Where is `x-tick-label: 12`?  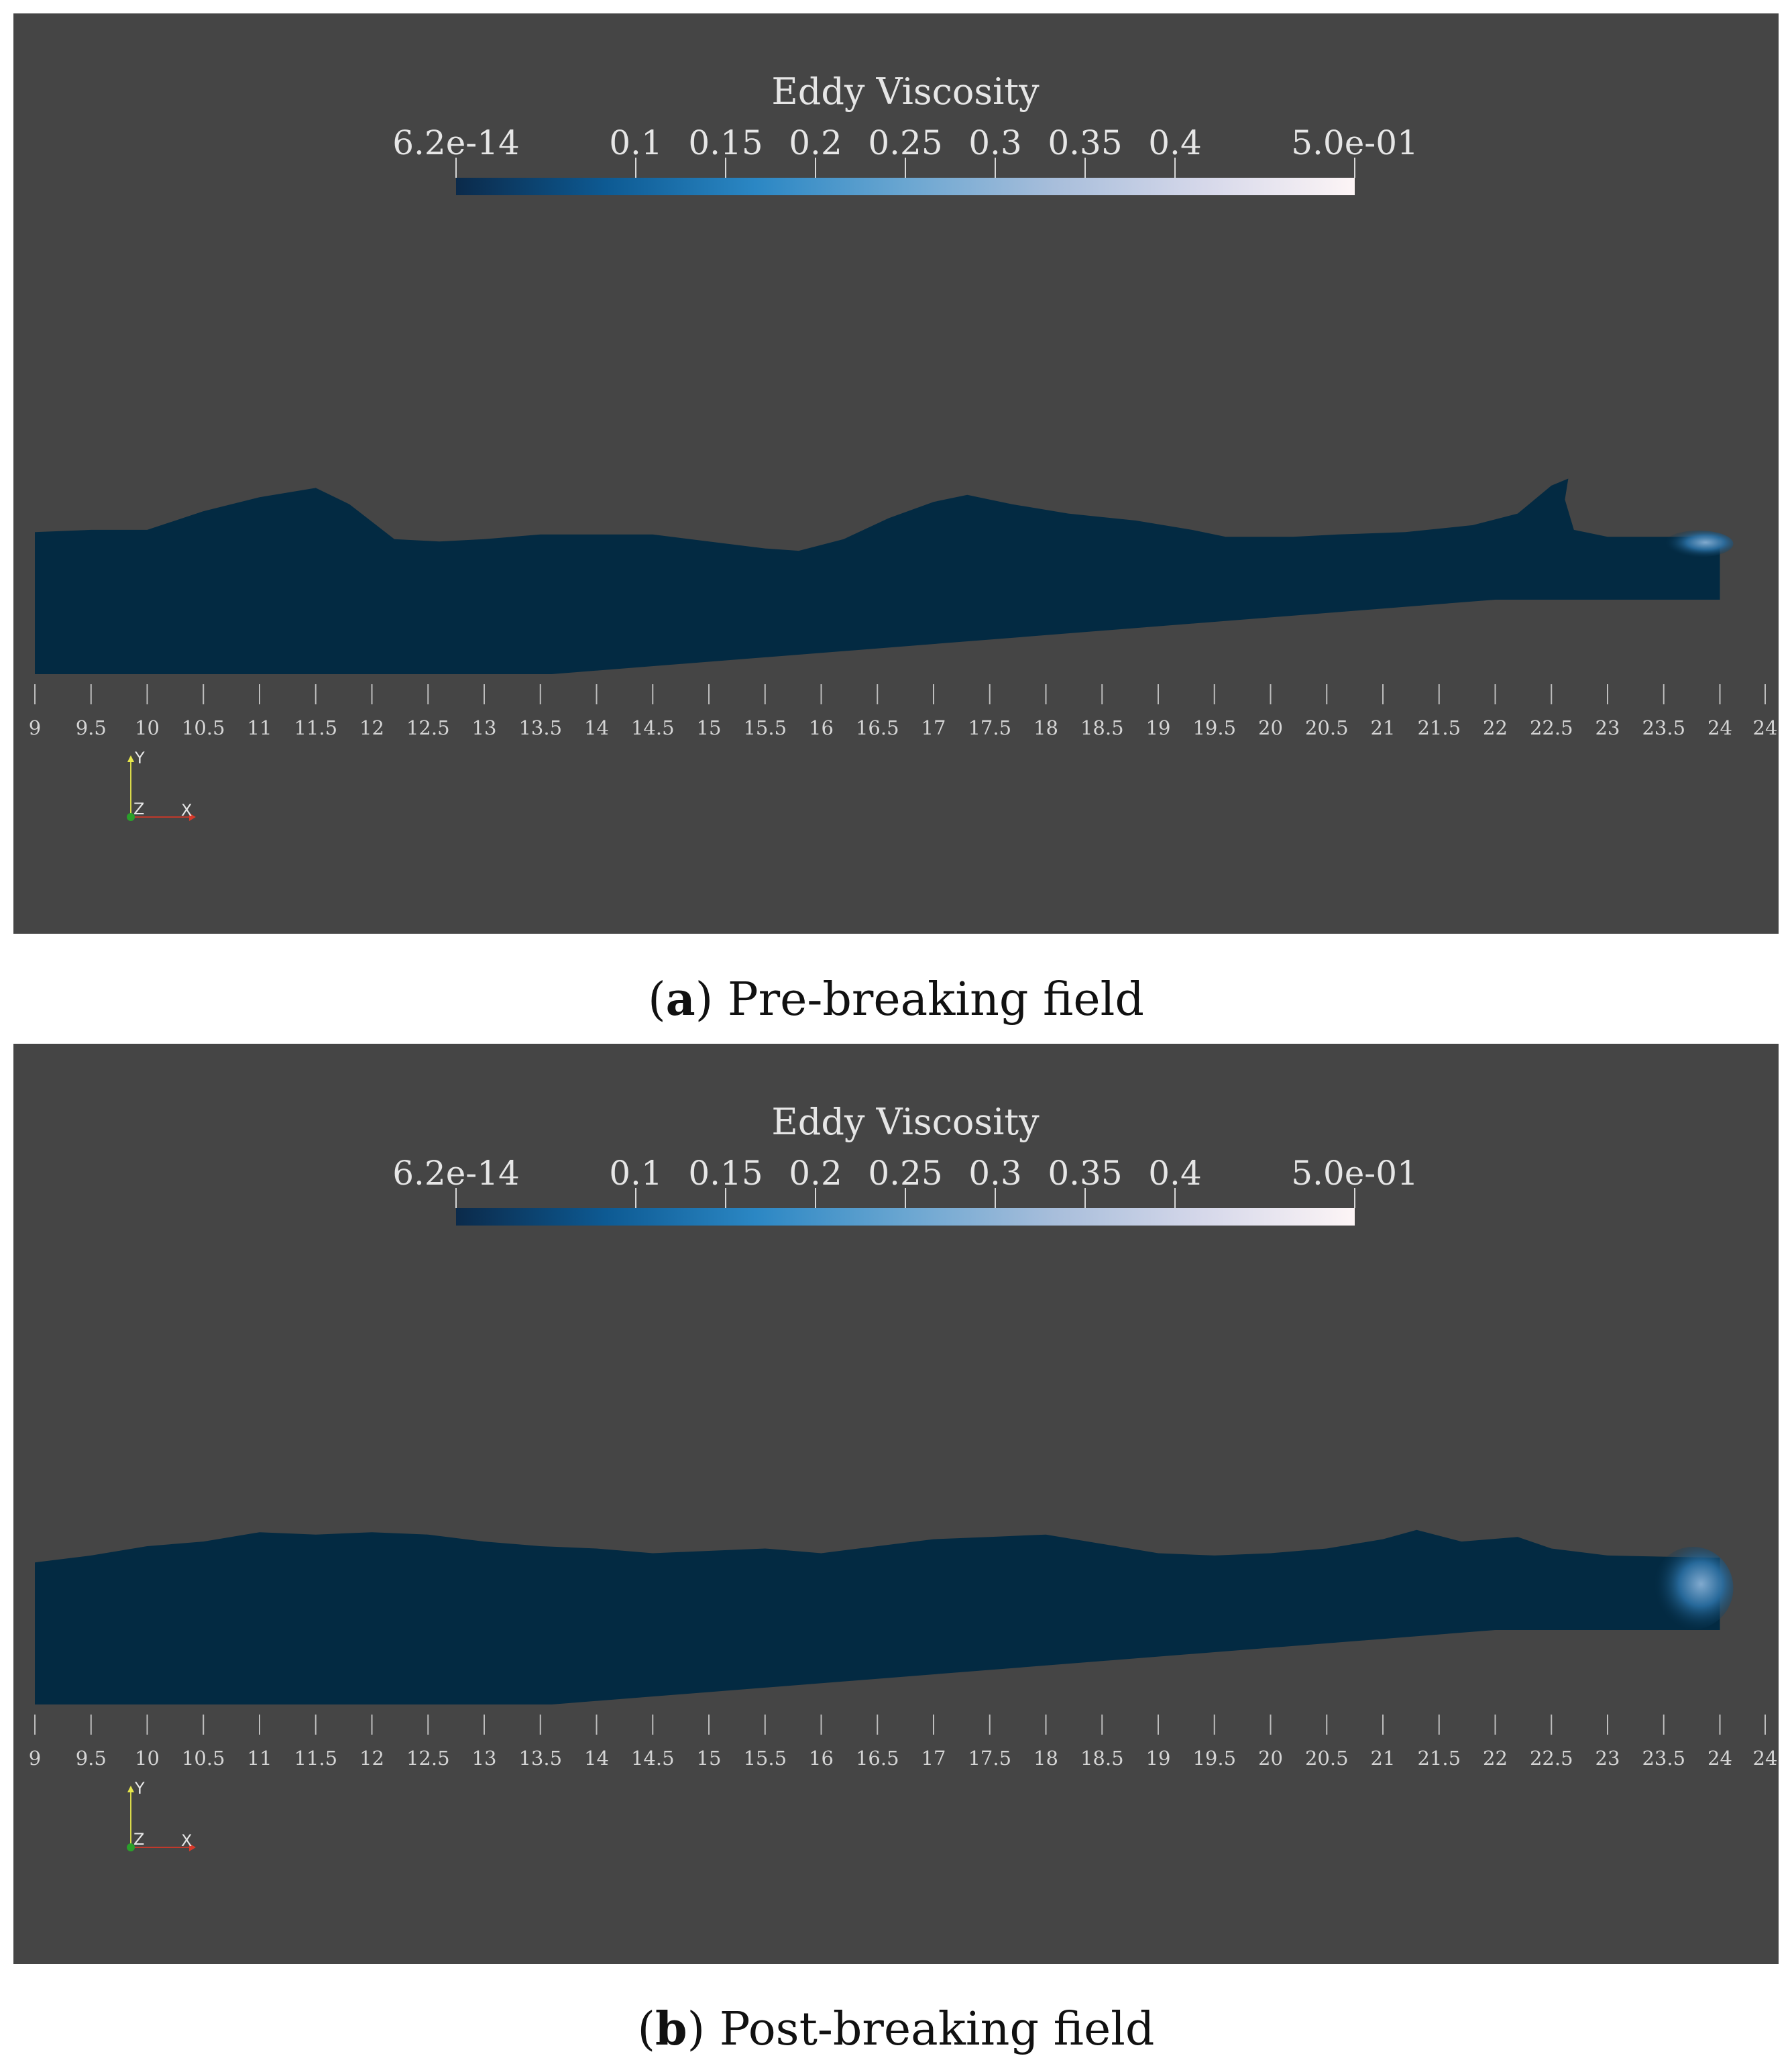
x-tick-label: 12 is located at coordinates (371, 728).